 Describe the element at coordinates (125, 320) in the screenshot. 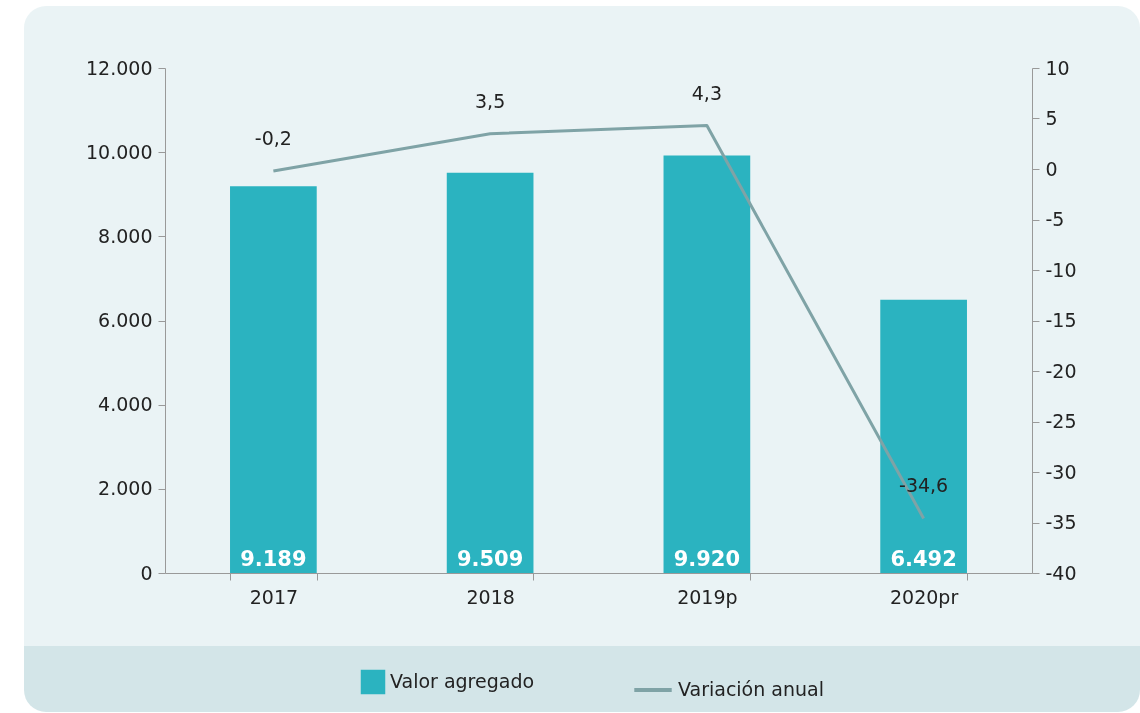

I see `y-tick-label: 6.000` at that location.